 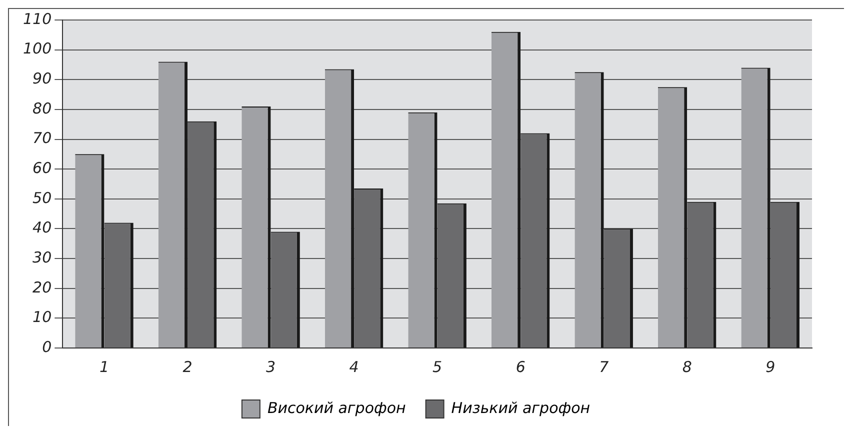 I want to click on x-tick-label: 6, so click(x=521, y=367).